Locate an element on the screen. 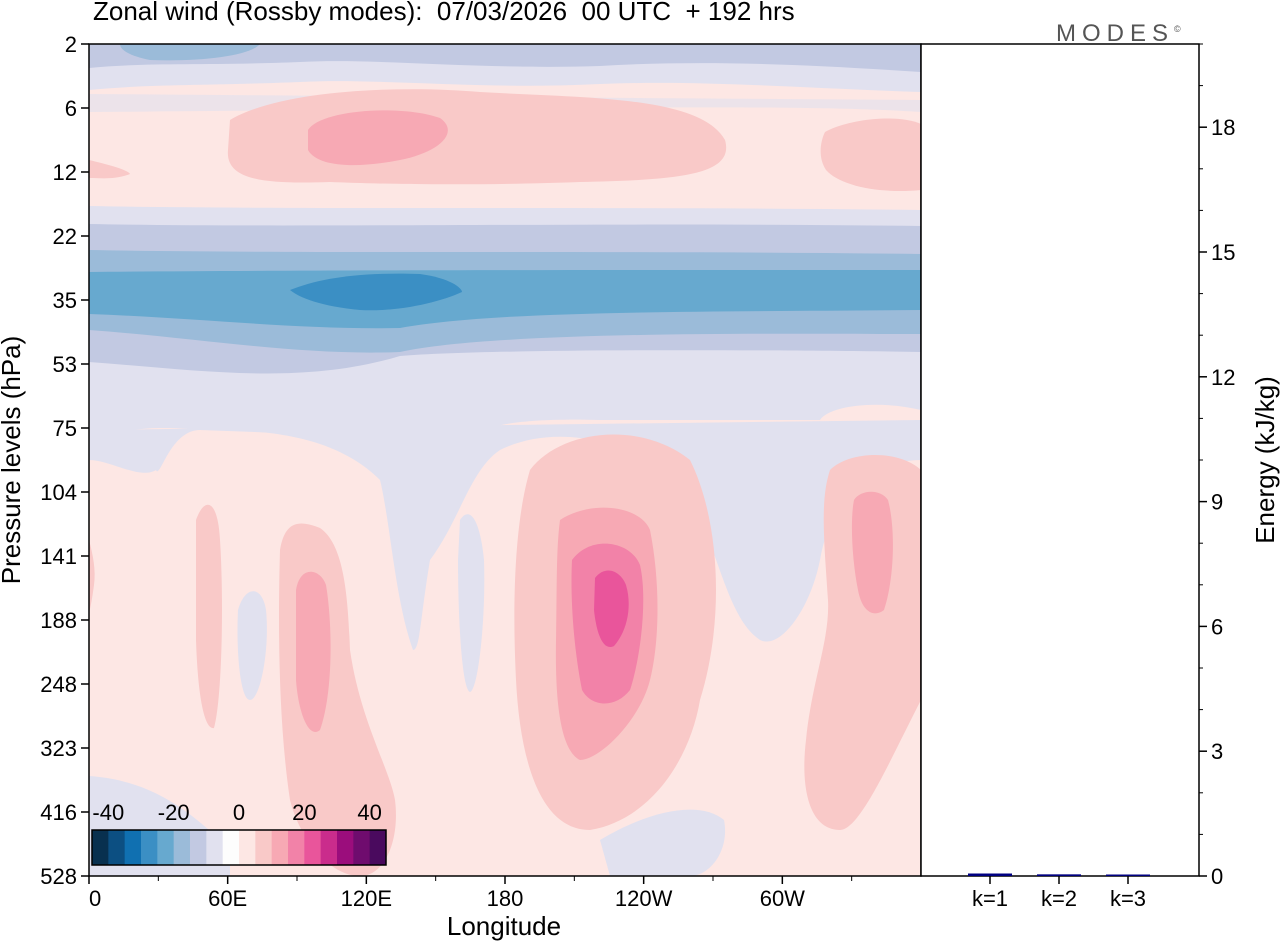 The image size is (1280, 942). region-east-westerly is located at coordinates (870, 155).